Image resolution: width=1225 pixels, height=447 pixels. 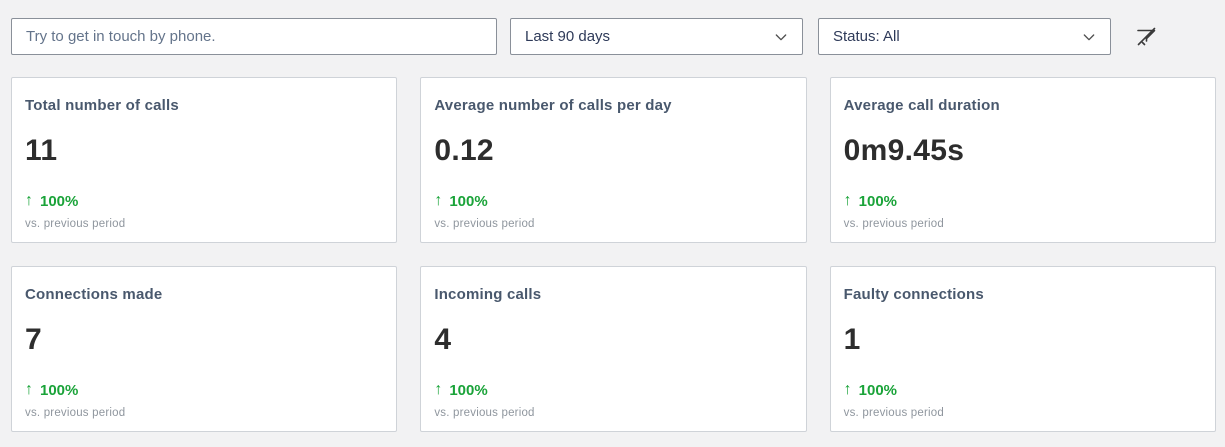 I want to click on filters-toolbar: Last 90 days Status: All, so click(x=613, y=36).